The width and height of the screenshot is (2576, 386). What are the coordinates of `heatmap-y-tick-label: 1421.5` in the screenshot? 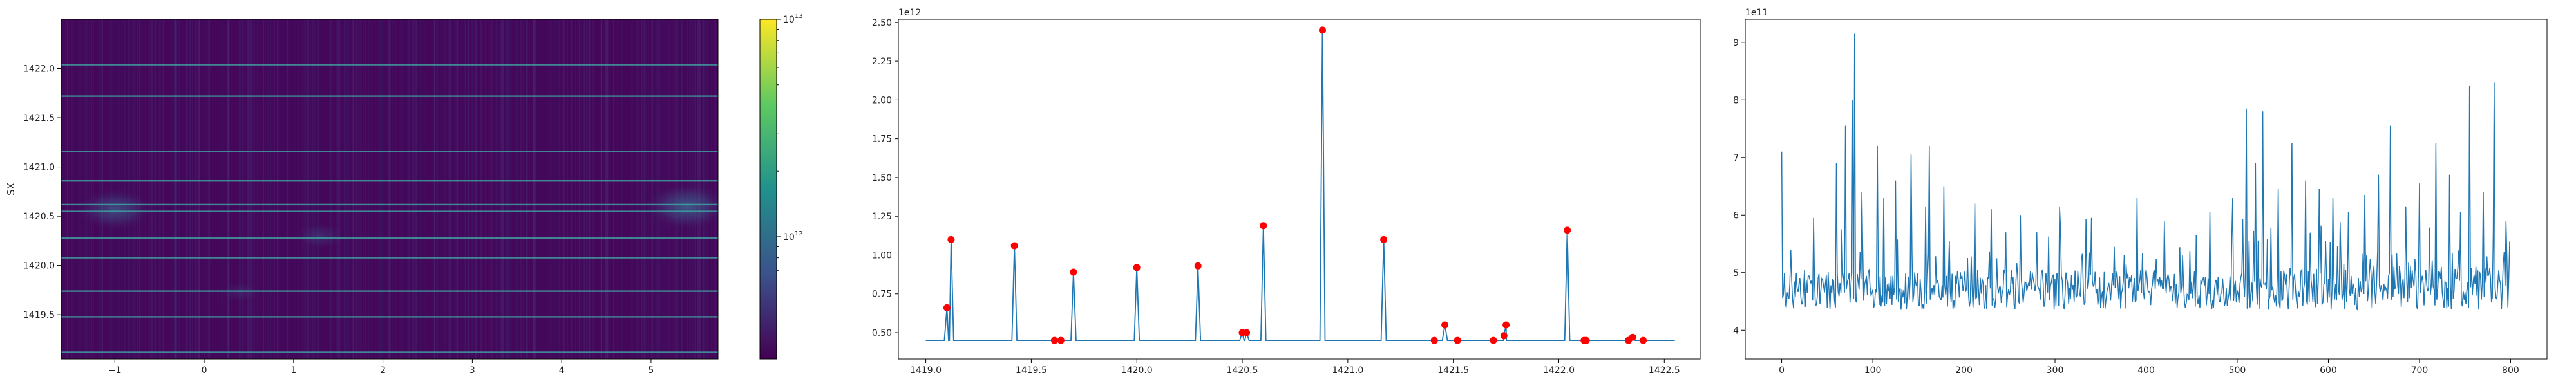 It's located at (39, 118).